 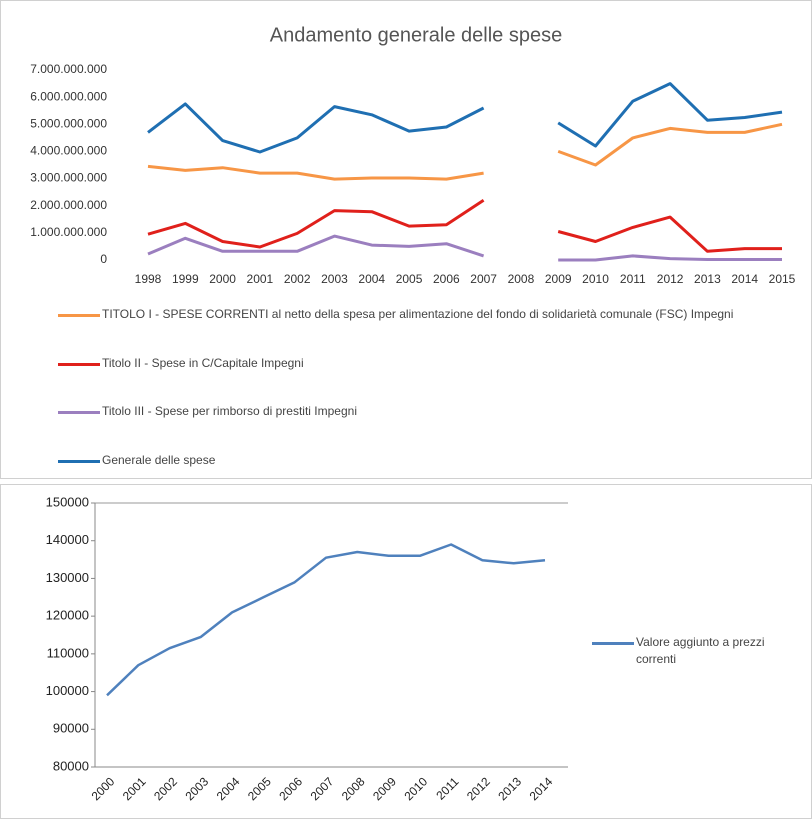 I want to click on y-tick-label: 4.000.000.000, so click(x=68, y=151).